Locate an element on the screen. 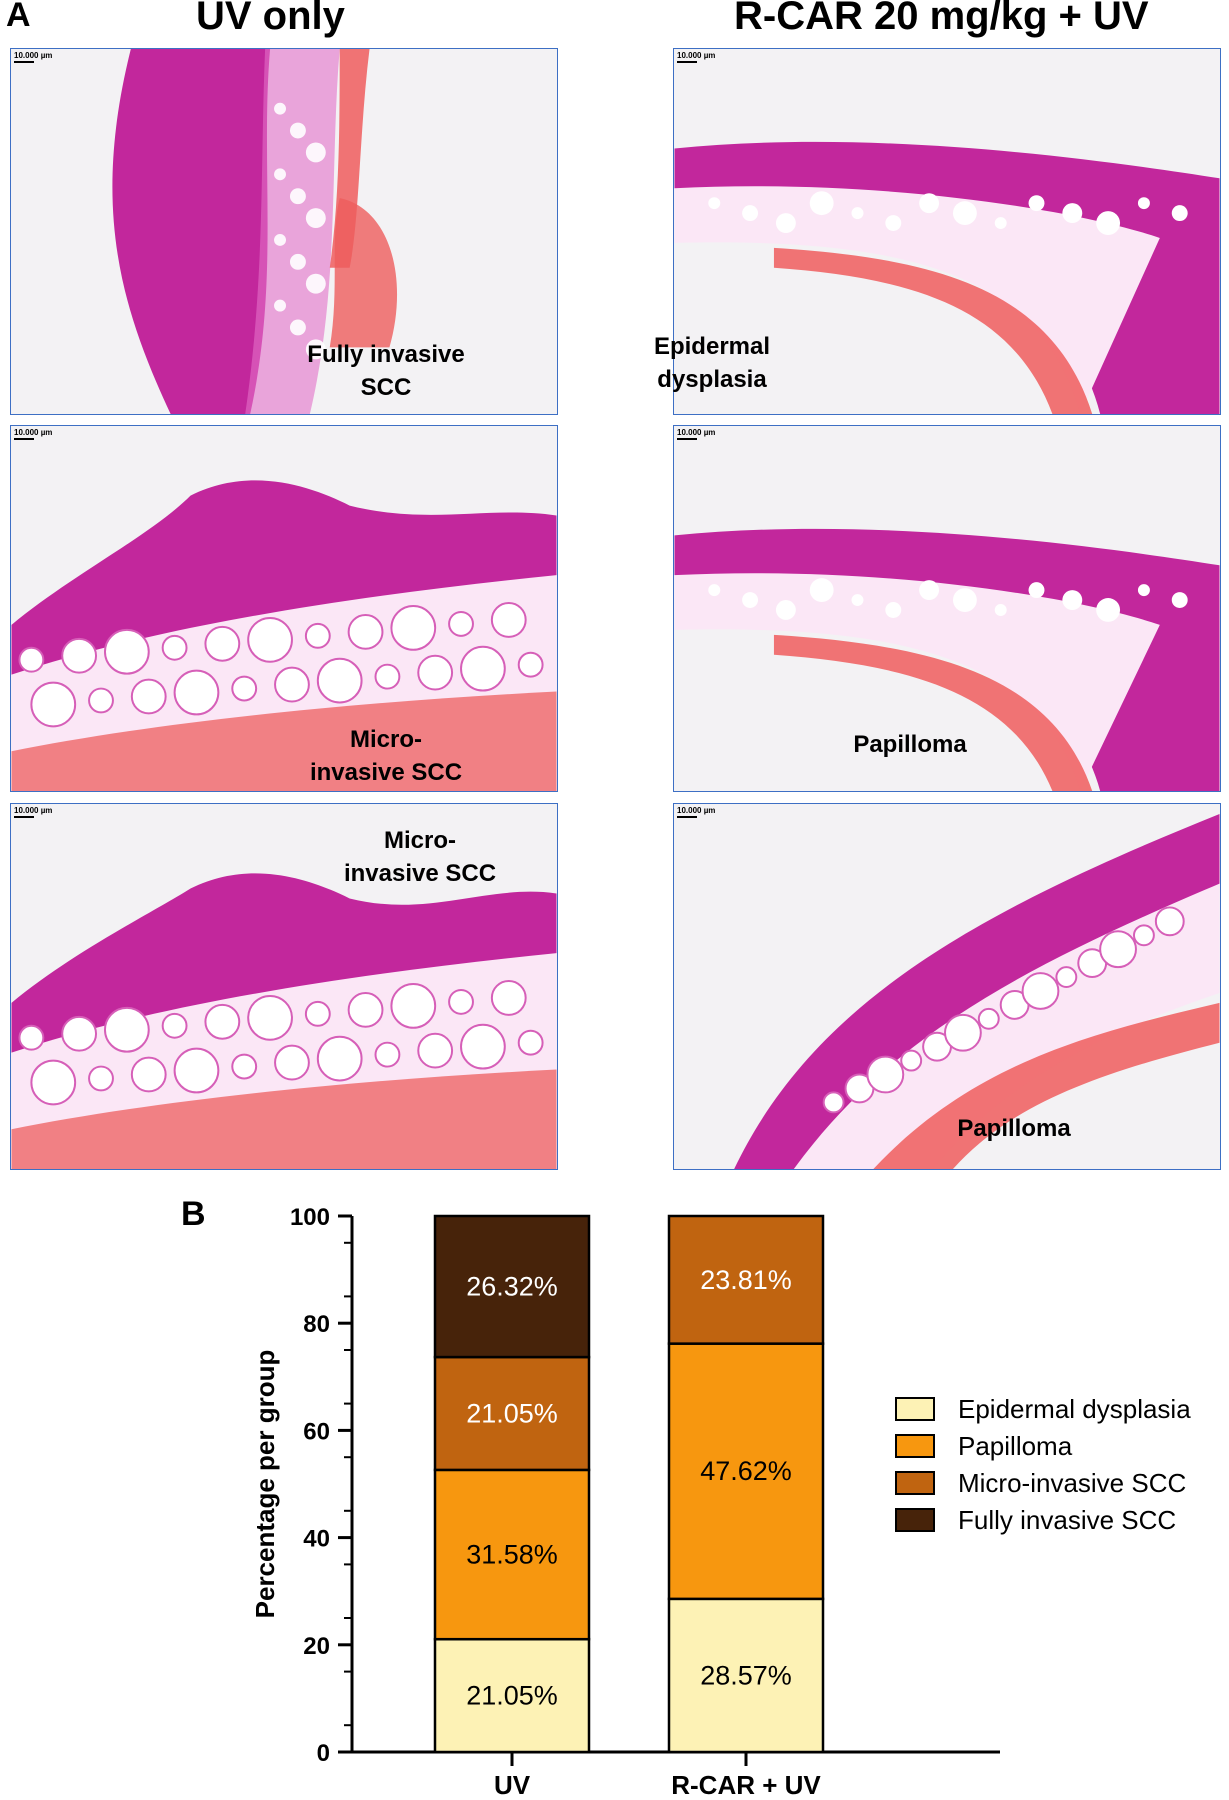 The width and height of the screenshot is (1229, 1800). legend-label: Epidermal dysplasia is located at coordinates (1074, 1409).